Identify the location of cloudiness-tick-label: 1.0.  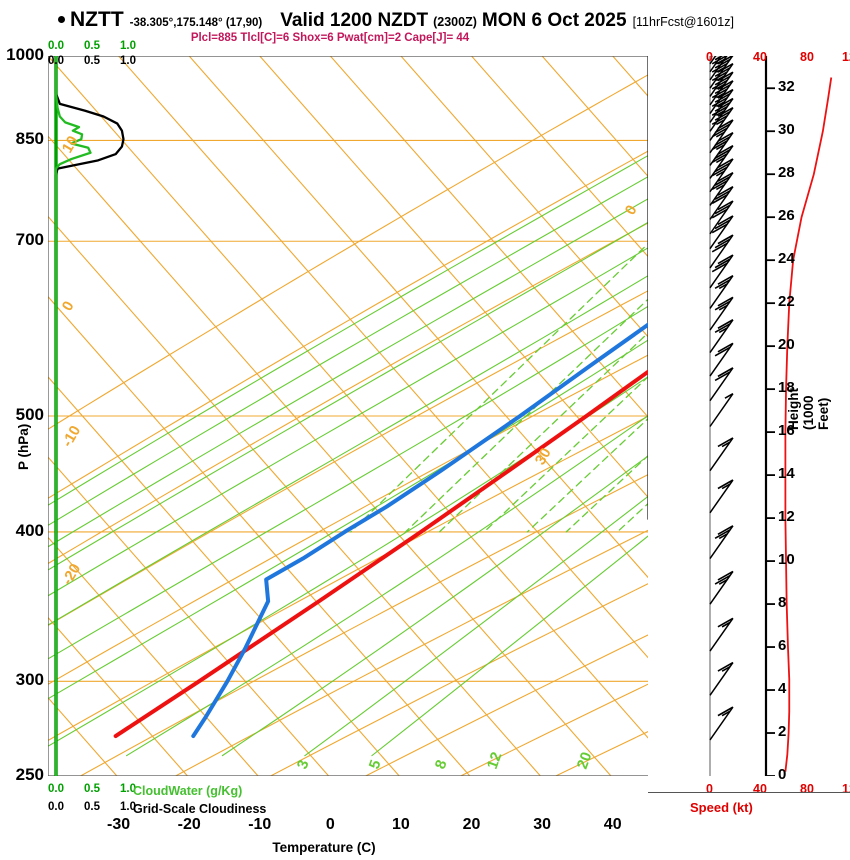
(128, 61).